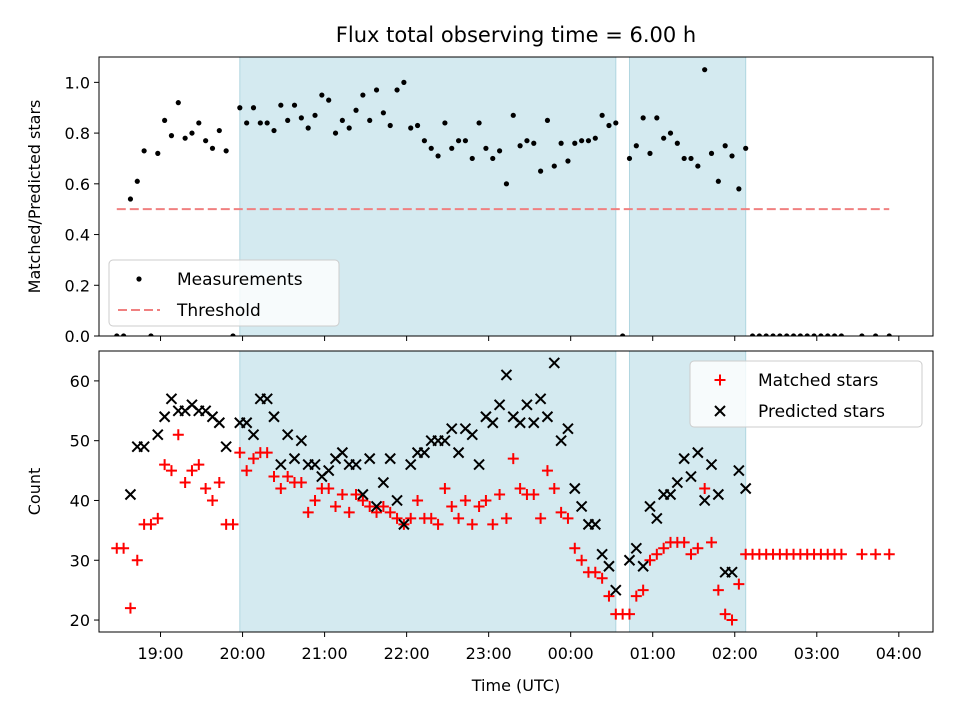  I want to click on legend-label: Threshold, so click(218, 311).